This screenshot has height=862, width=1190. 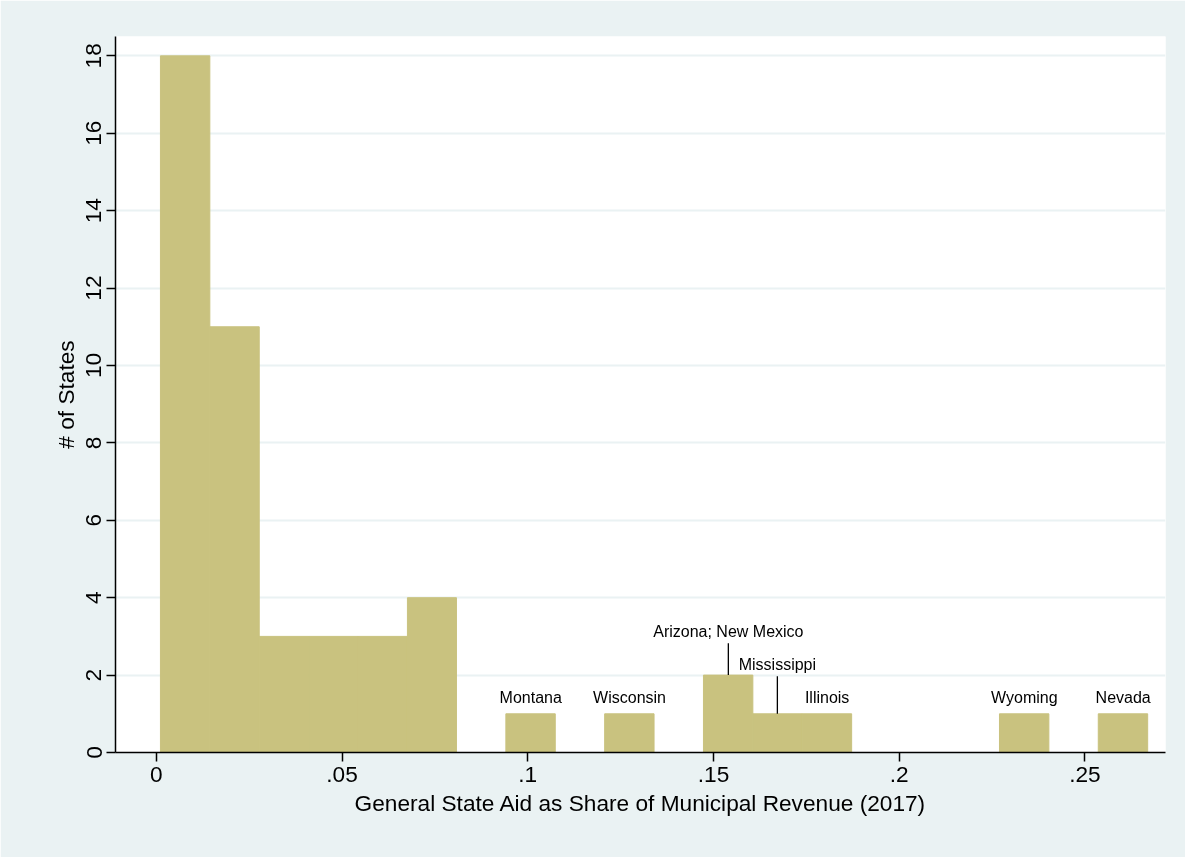 What do you see at coordinates (629, 698) in the screenshot?
I see `annotation: Wisconsin` at bounding box center [629, 698].